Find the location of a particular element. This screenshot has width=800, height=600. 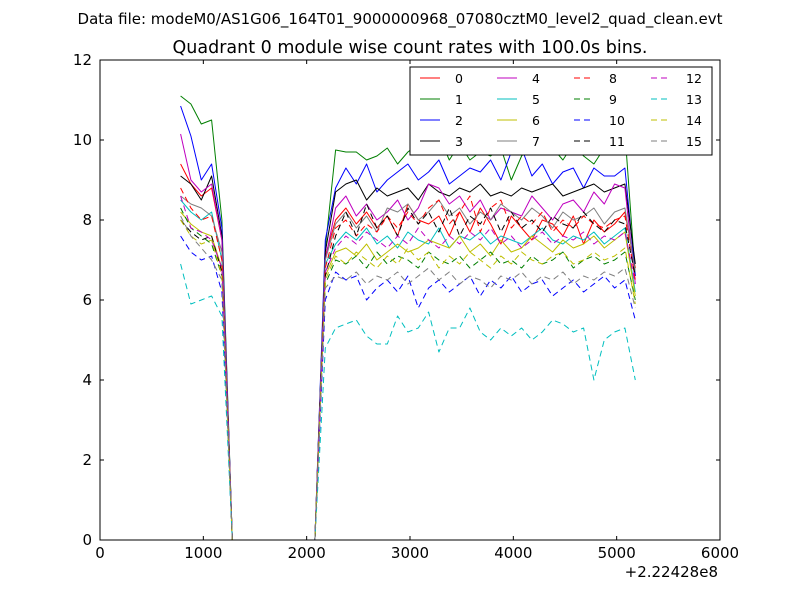

y-tick-label: 10 is located at coordinates (82, 140).